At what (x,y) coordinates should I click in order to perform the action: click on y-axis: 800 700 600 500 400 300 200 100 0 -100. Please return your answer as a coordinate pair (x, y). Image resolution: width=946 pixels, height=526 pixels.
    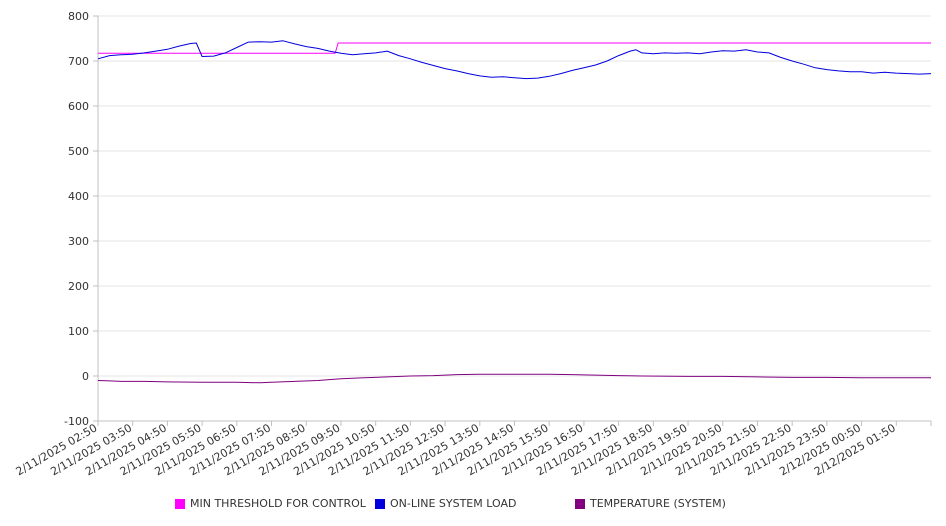
    Looking at the image, I should click on (81, 219).